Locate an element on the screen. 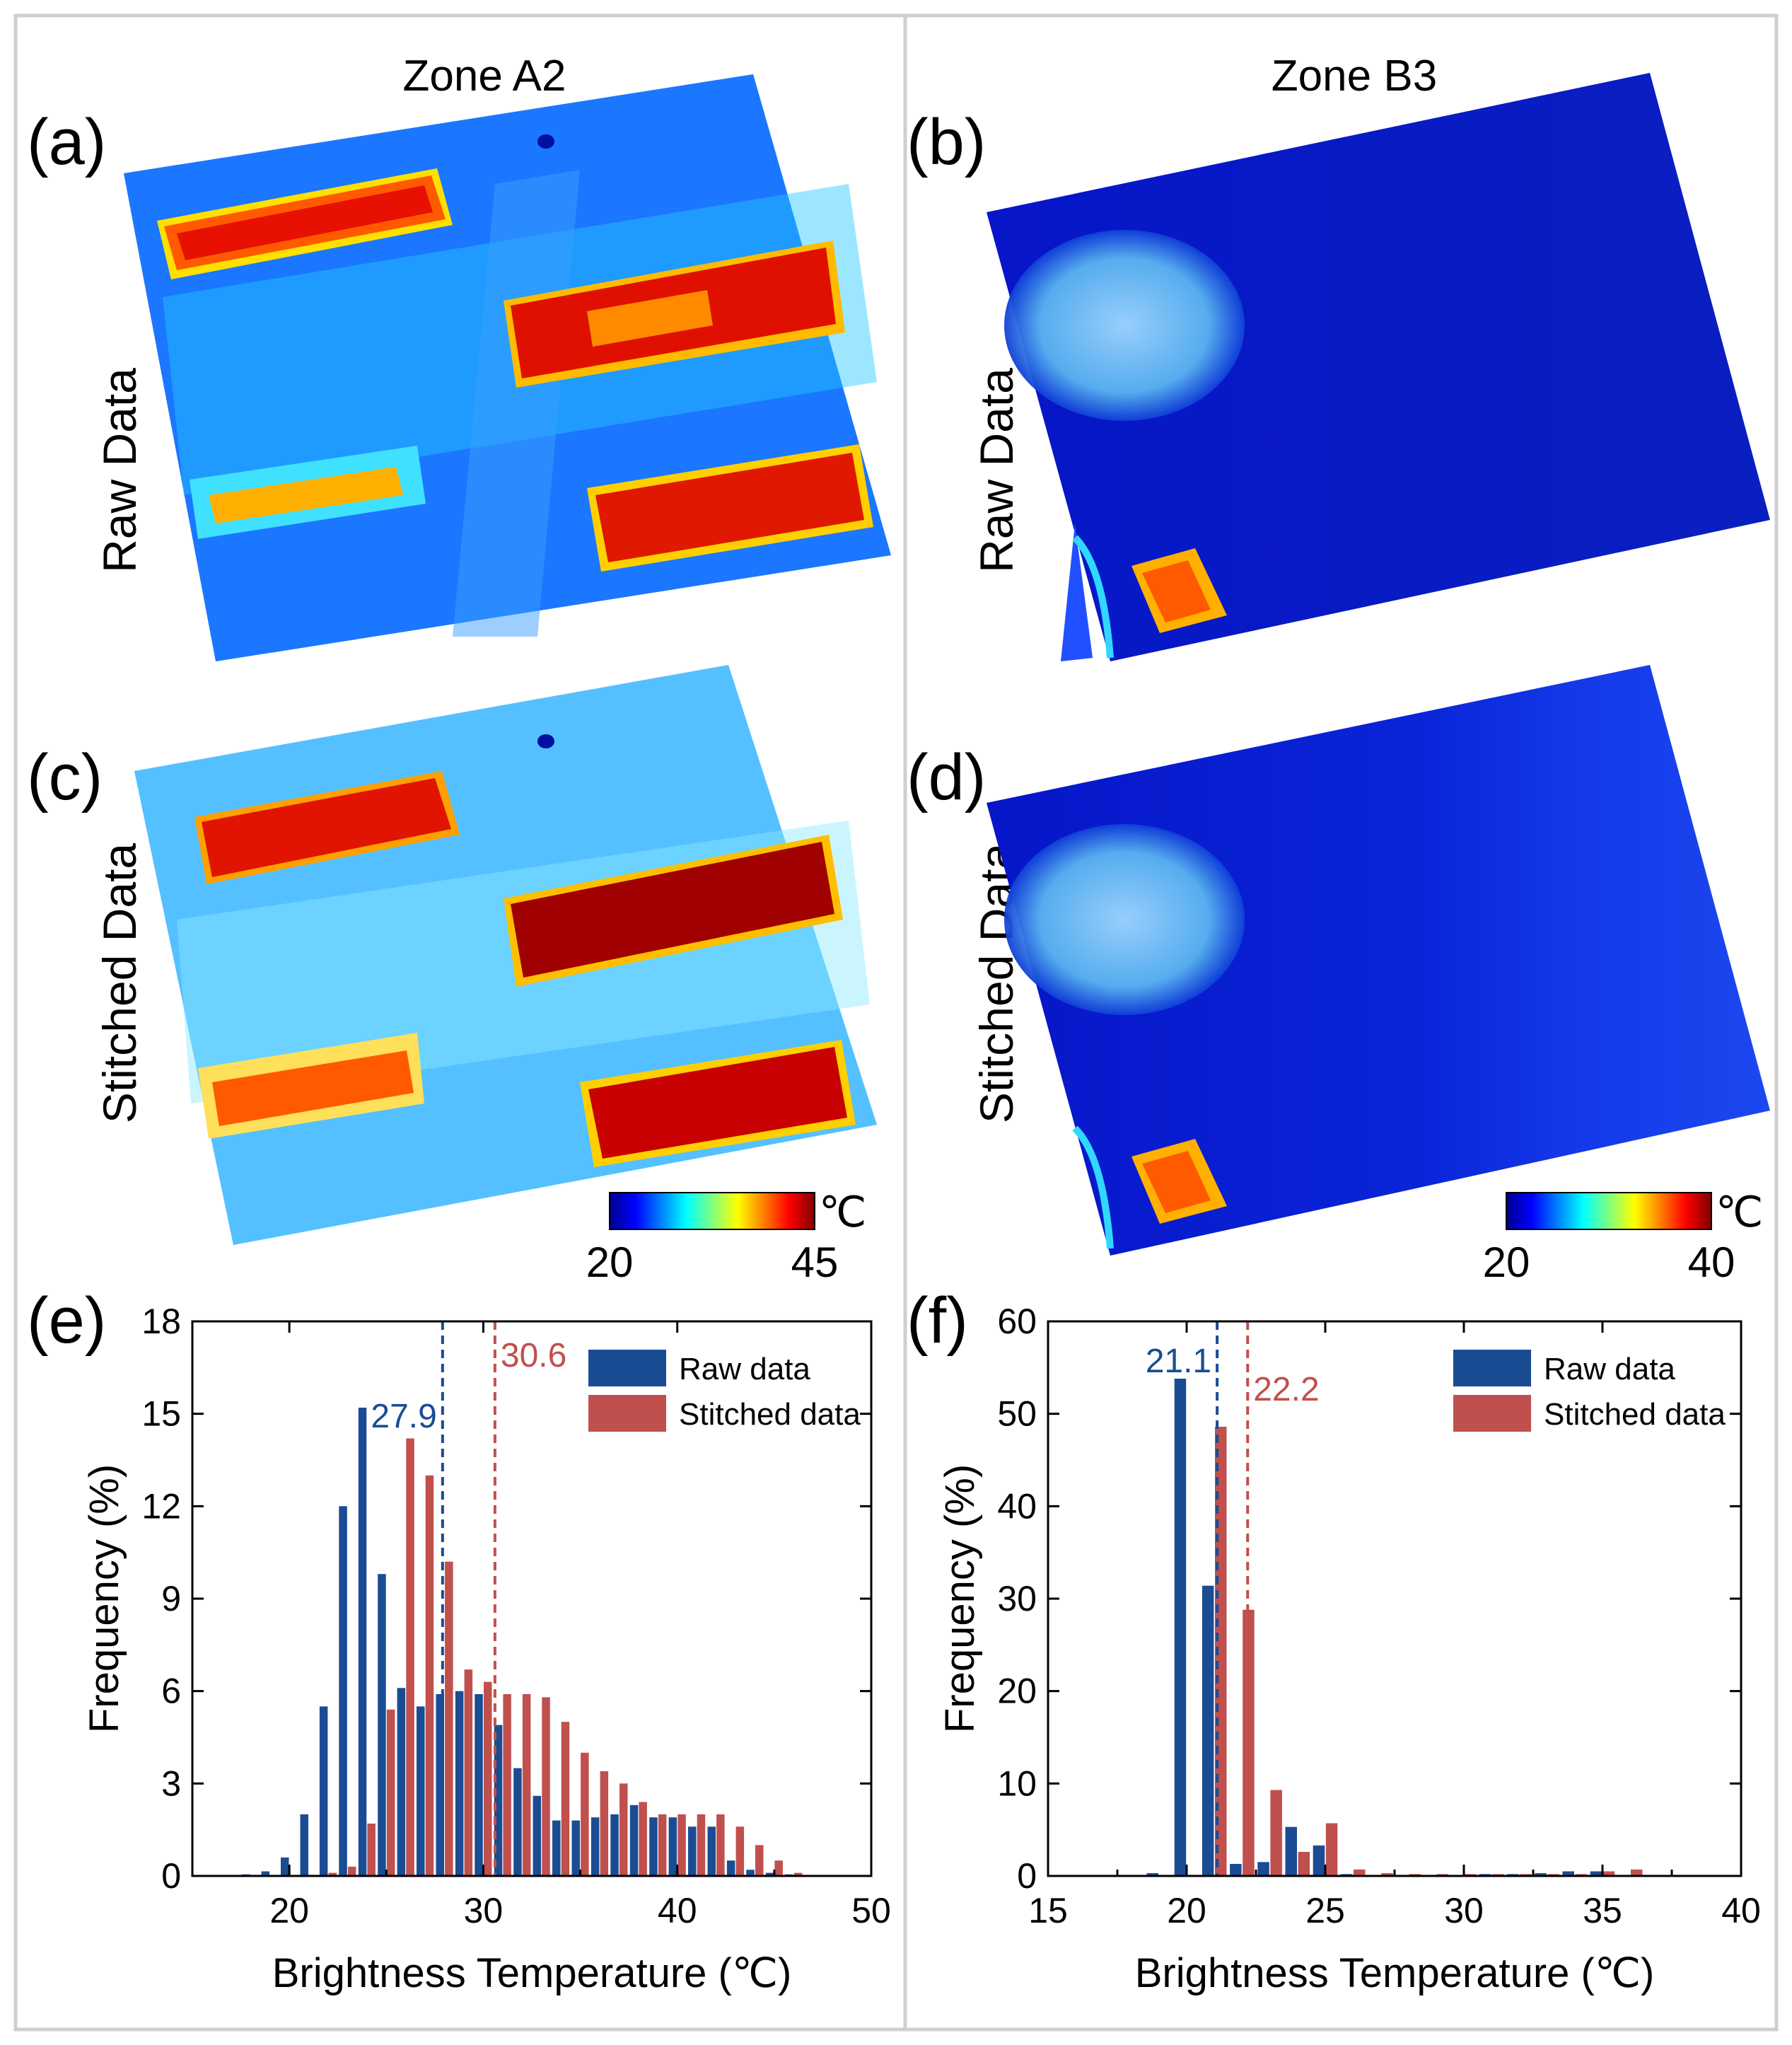 The height and width of the screenshot is (2045, 1792). colorbar-b3-gradient is located at coordinates (1609, 1211).